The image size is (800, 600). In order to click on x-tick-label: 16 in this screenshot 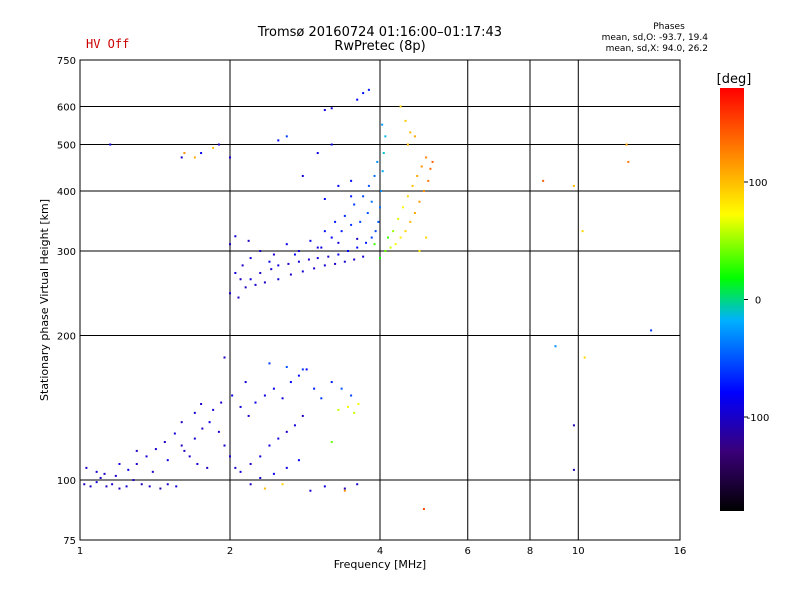, I will do `click(680, 551)`.